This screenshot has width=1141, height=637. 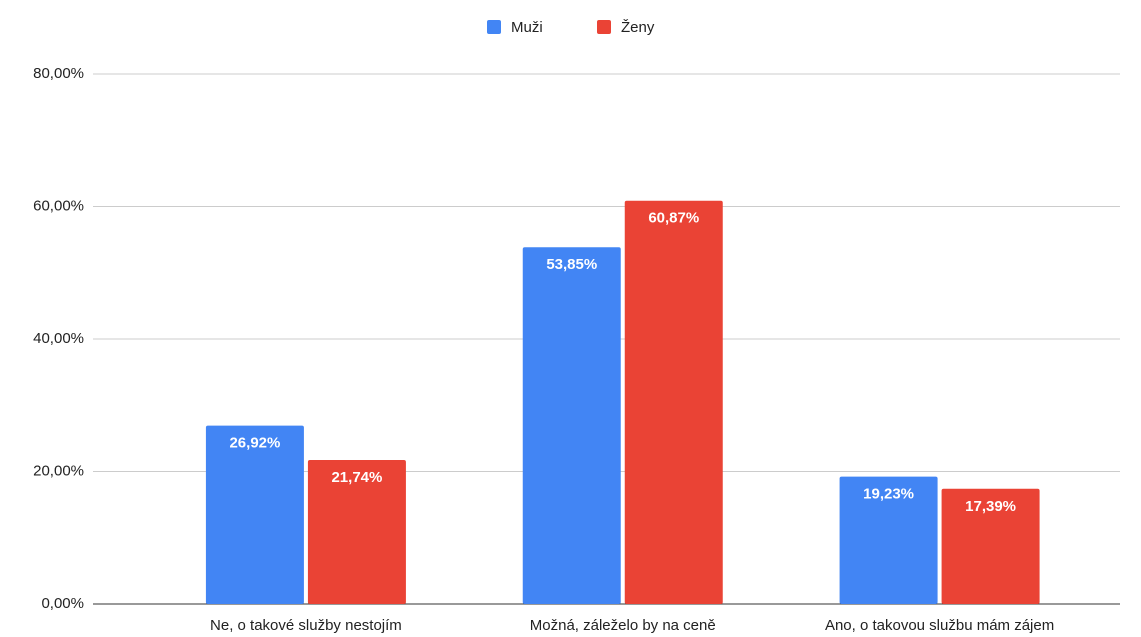 What do you see at coordinates (527, 27) in the screenshot?
I see `legend-label: Muži` at bounding box center [527, 27].